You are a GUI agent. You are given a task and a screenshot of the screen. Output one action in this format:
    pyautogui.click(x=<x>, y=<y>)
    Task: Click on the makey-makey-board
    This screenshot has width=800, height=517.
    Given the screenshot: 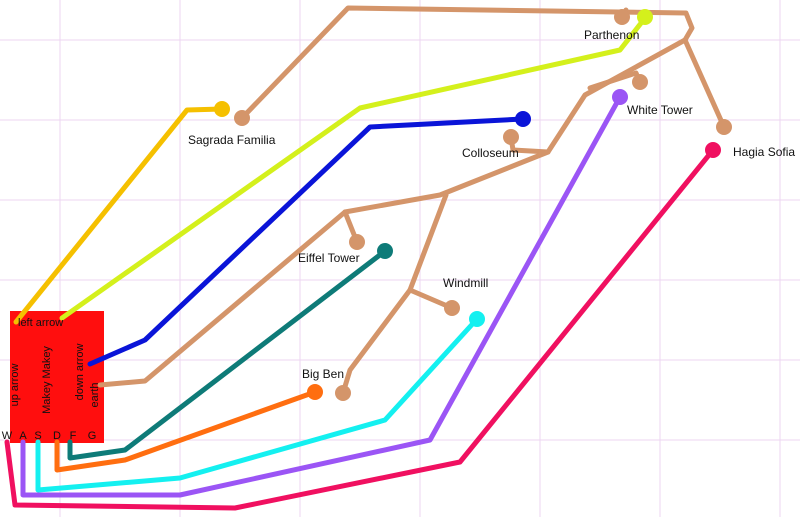 What is the action you would take?
    pyautogui.click(x=57, y=377)
    